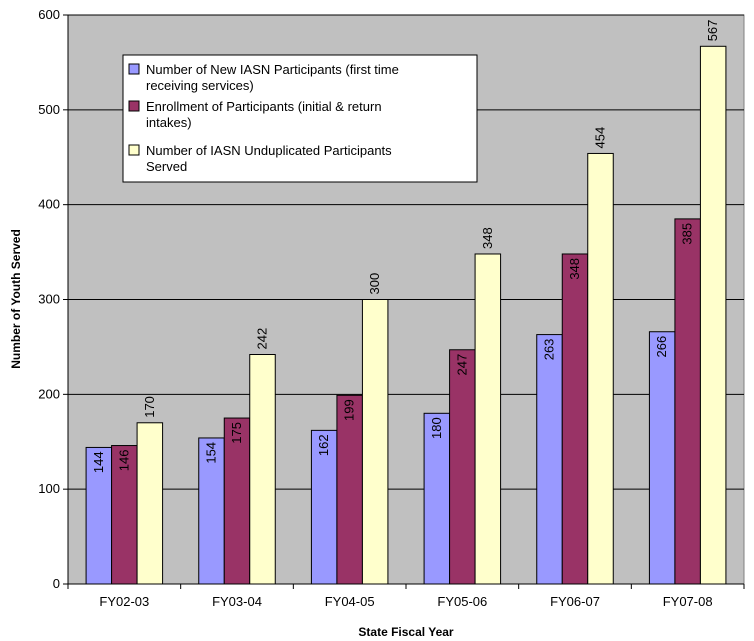 Image resolution: width=754 pixels, height=641 pixels. What do you see at coordinates (98, 462) in the screenshot?
I see `data-label: 144` at bounding box center [98, 462].